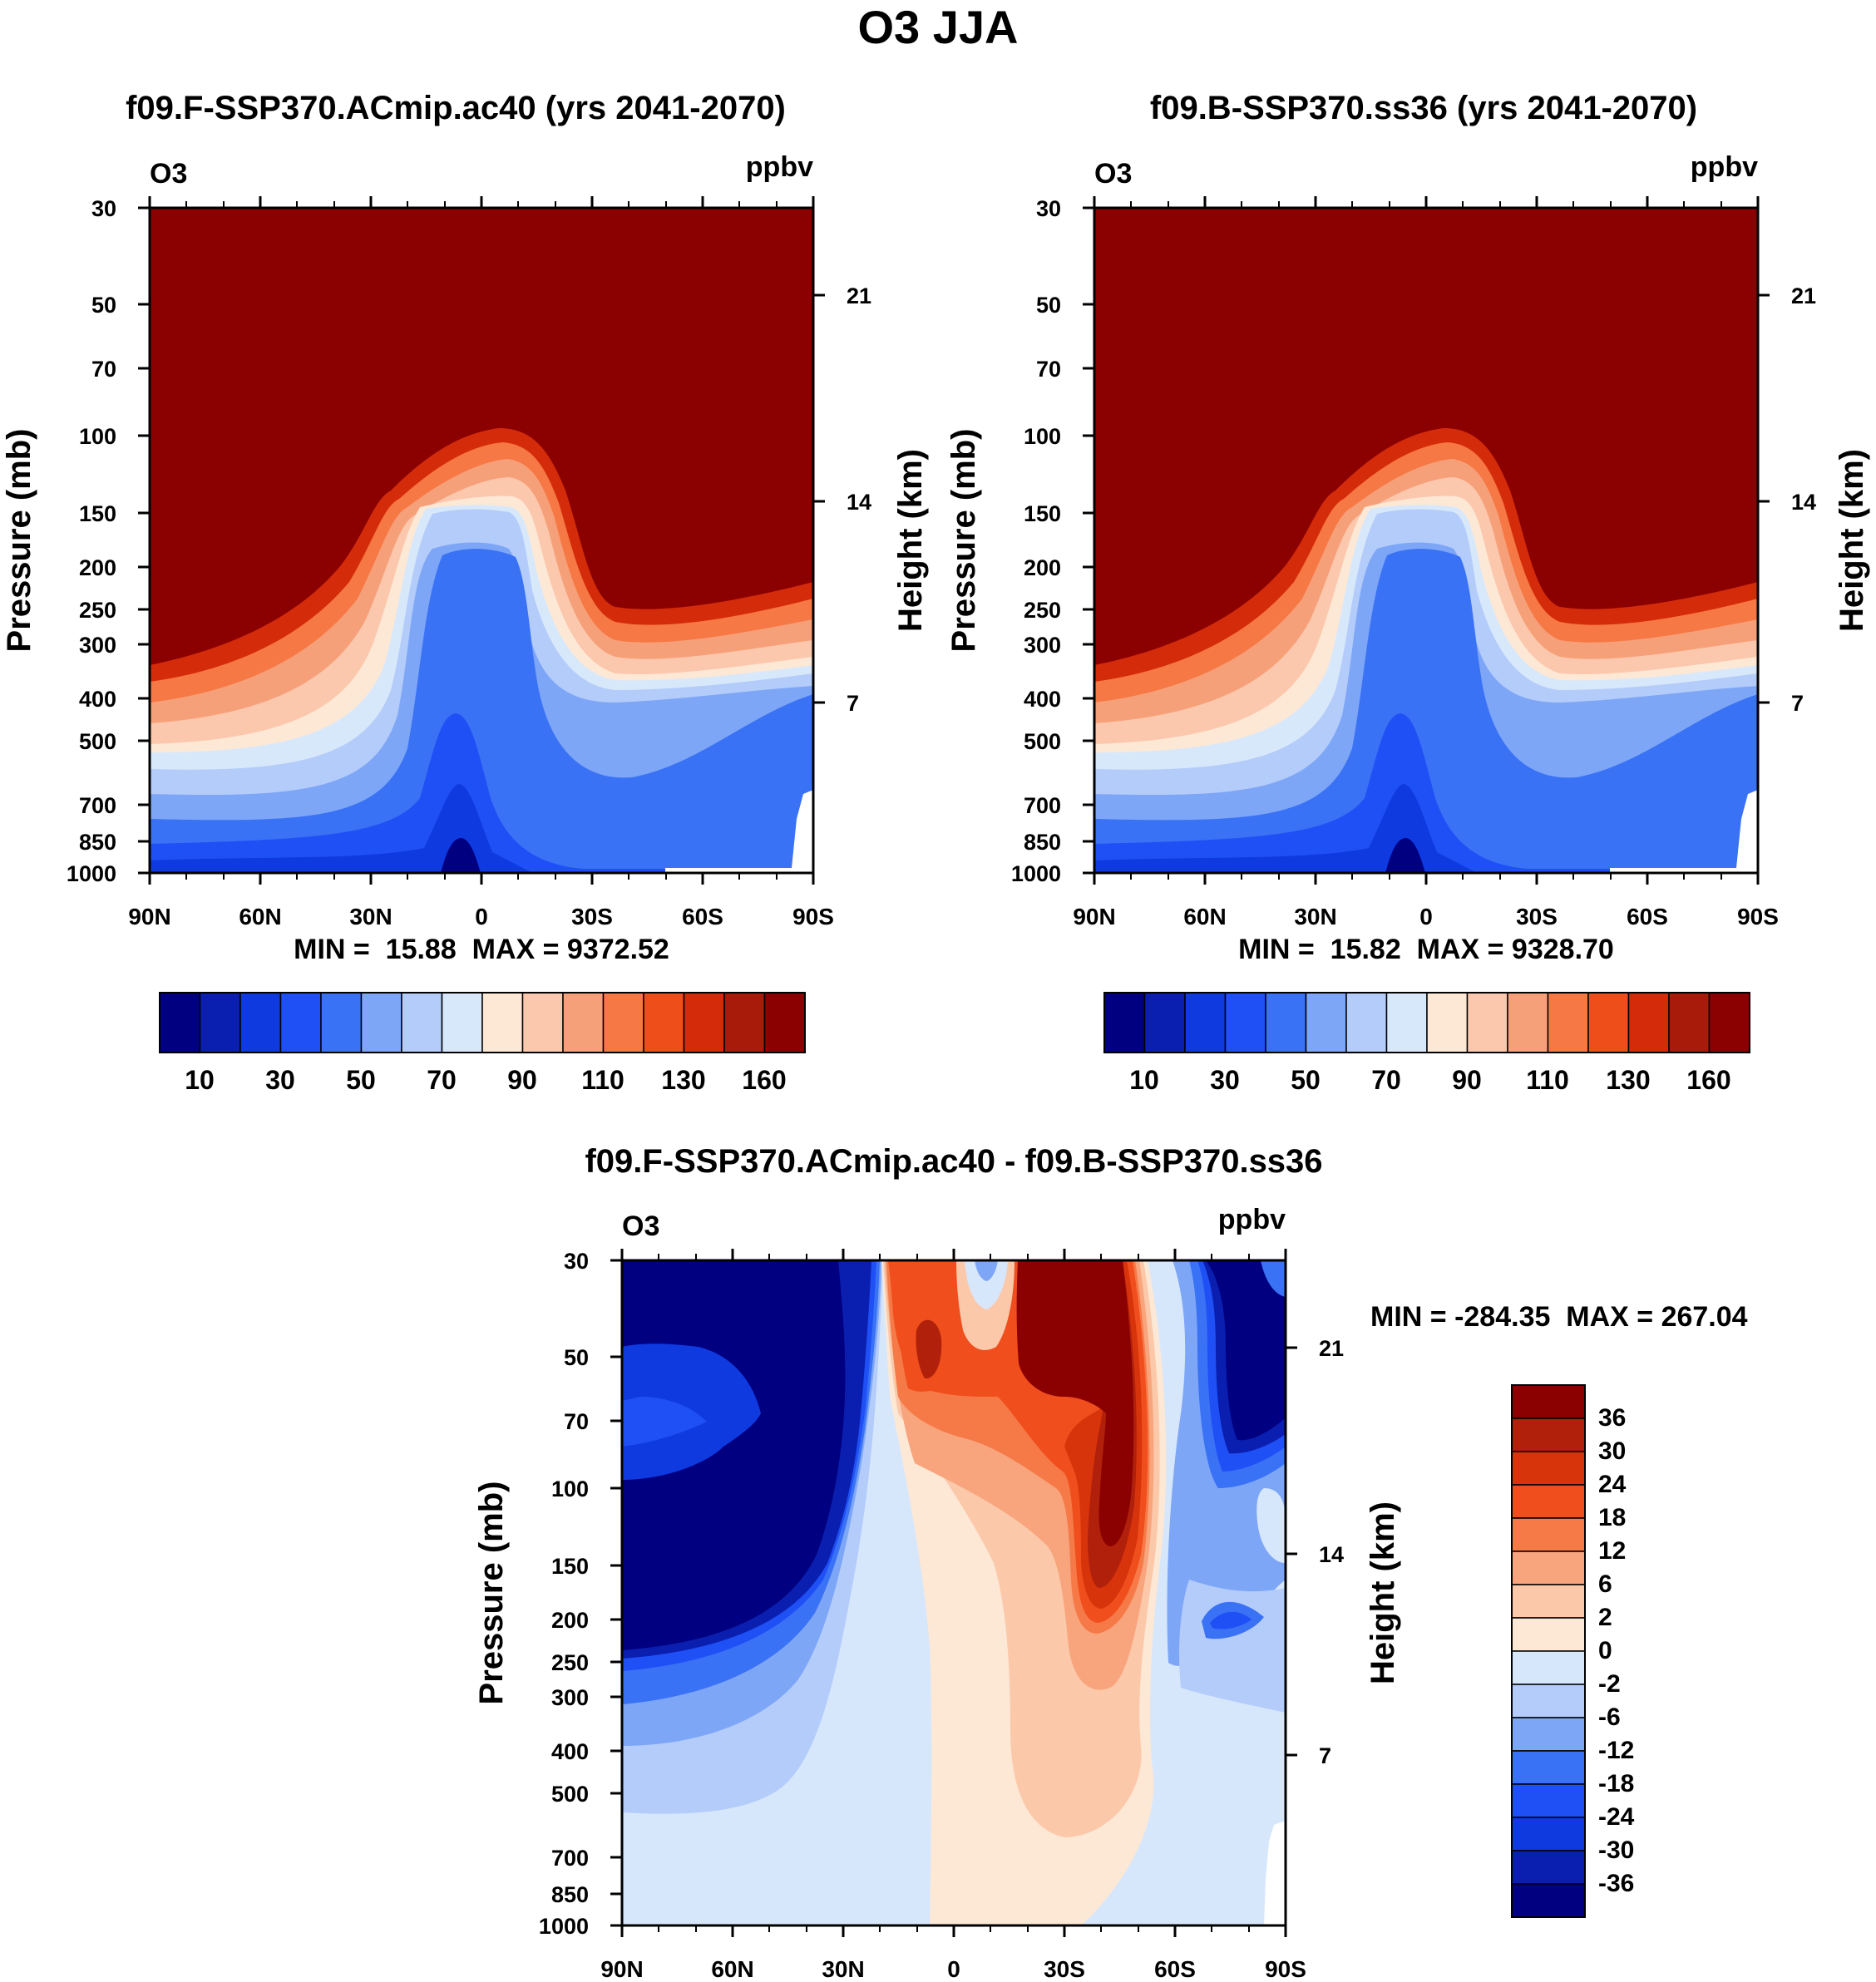 The image size is (1876, 1982). What do you see at coordinates (1708, 1080) in the screenshot?
I see `colorbar-label: 160` at bounding box center [1708, 1080].